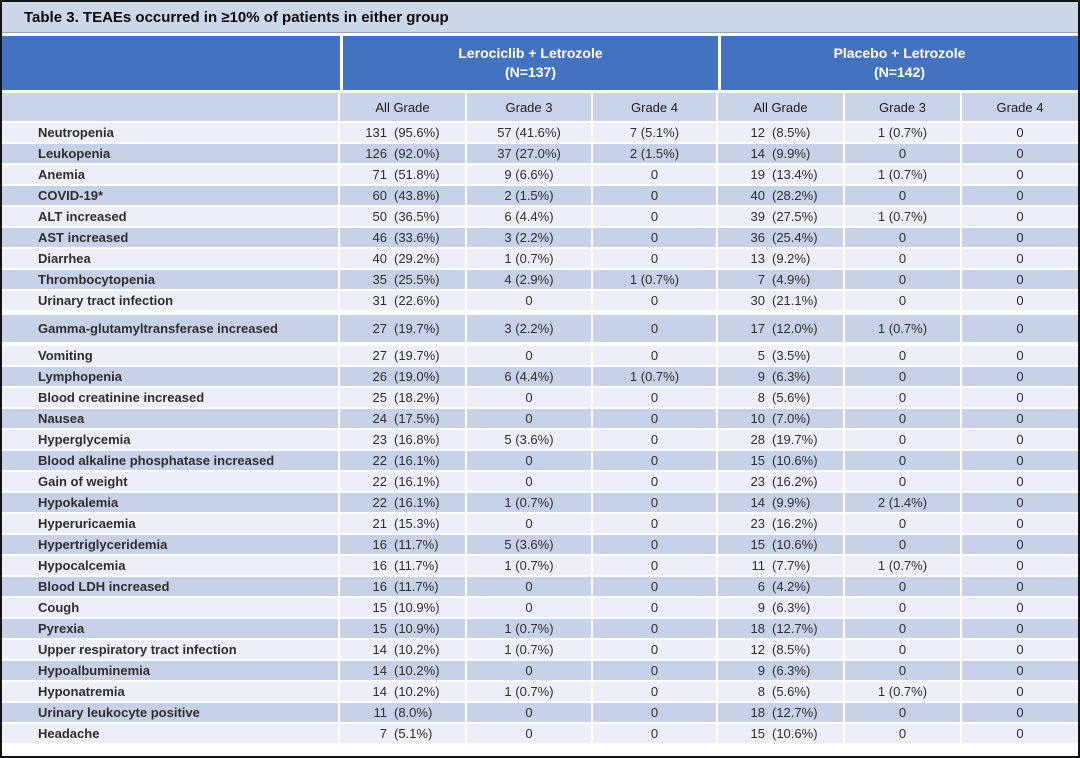  Describe the element at coordinates (403, 237) in the screenshot. I see `cell-value: 46 (33.6%)` at that location.